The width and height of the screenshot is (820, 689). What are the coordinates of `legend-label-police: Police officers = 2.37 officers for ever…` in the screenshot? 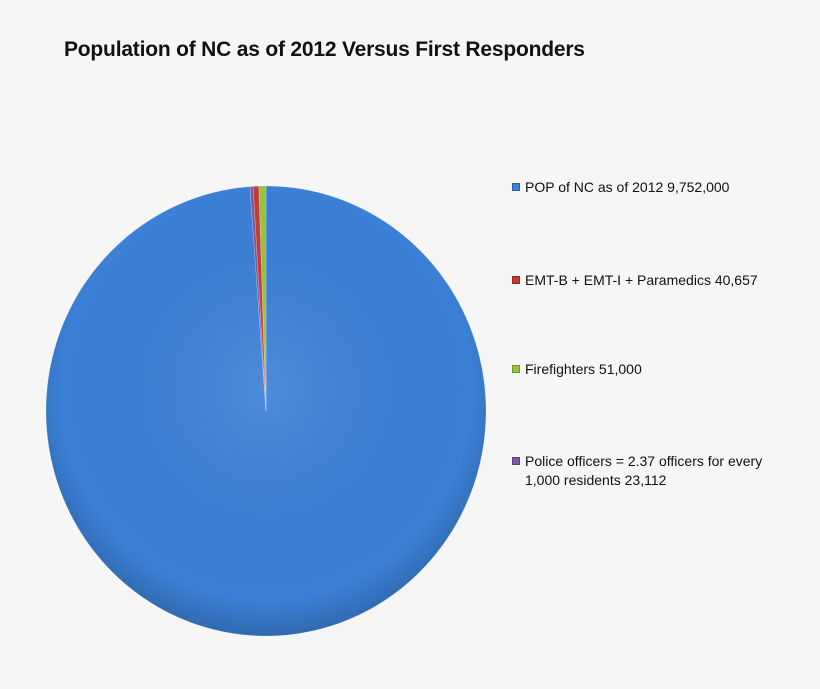 It's located at (644, 470).